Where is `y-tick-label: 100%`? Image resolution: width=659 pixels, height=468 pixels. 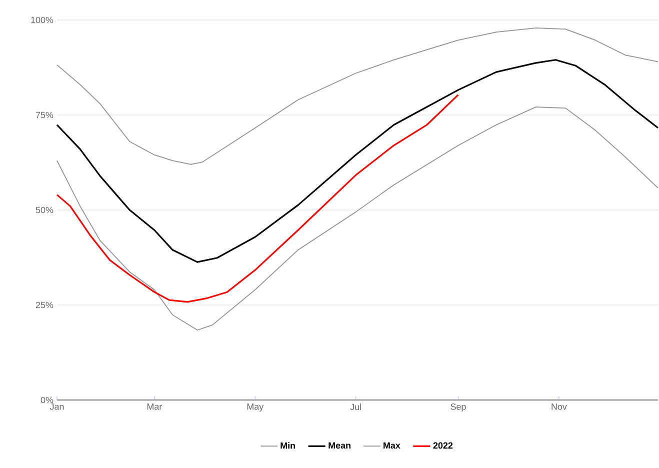 y-tick-label: 100% is located at coordinates (42, 20).